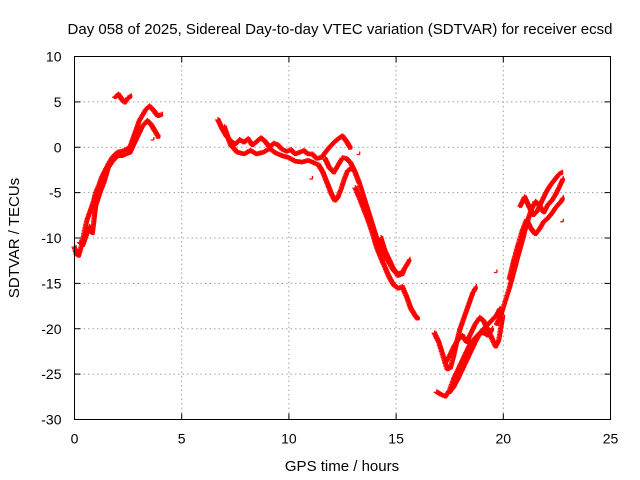 The height and width of the screenshot is (480, 640). I want to click on y-tick-label: -15, so click(51, 283).